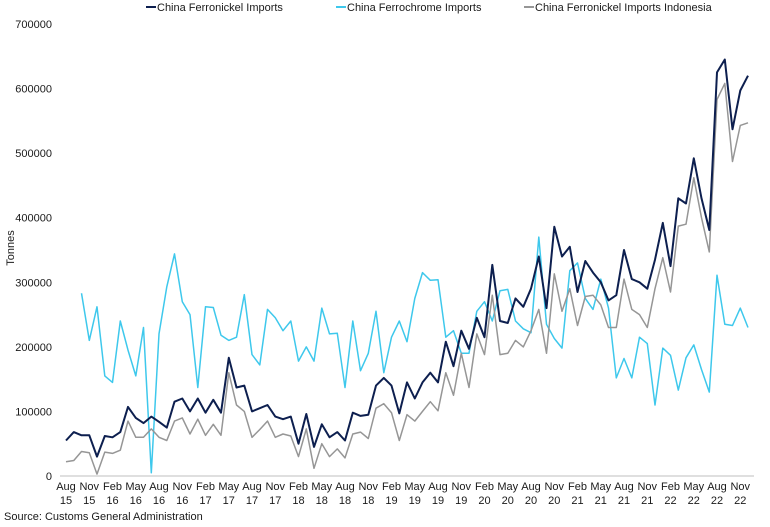  Describe the element at coordinates (33, 25) in the screenshot. I see `y-tick-label: 700000` at that location.